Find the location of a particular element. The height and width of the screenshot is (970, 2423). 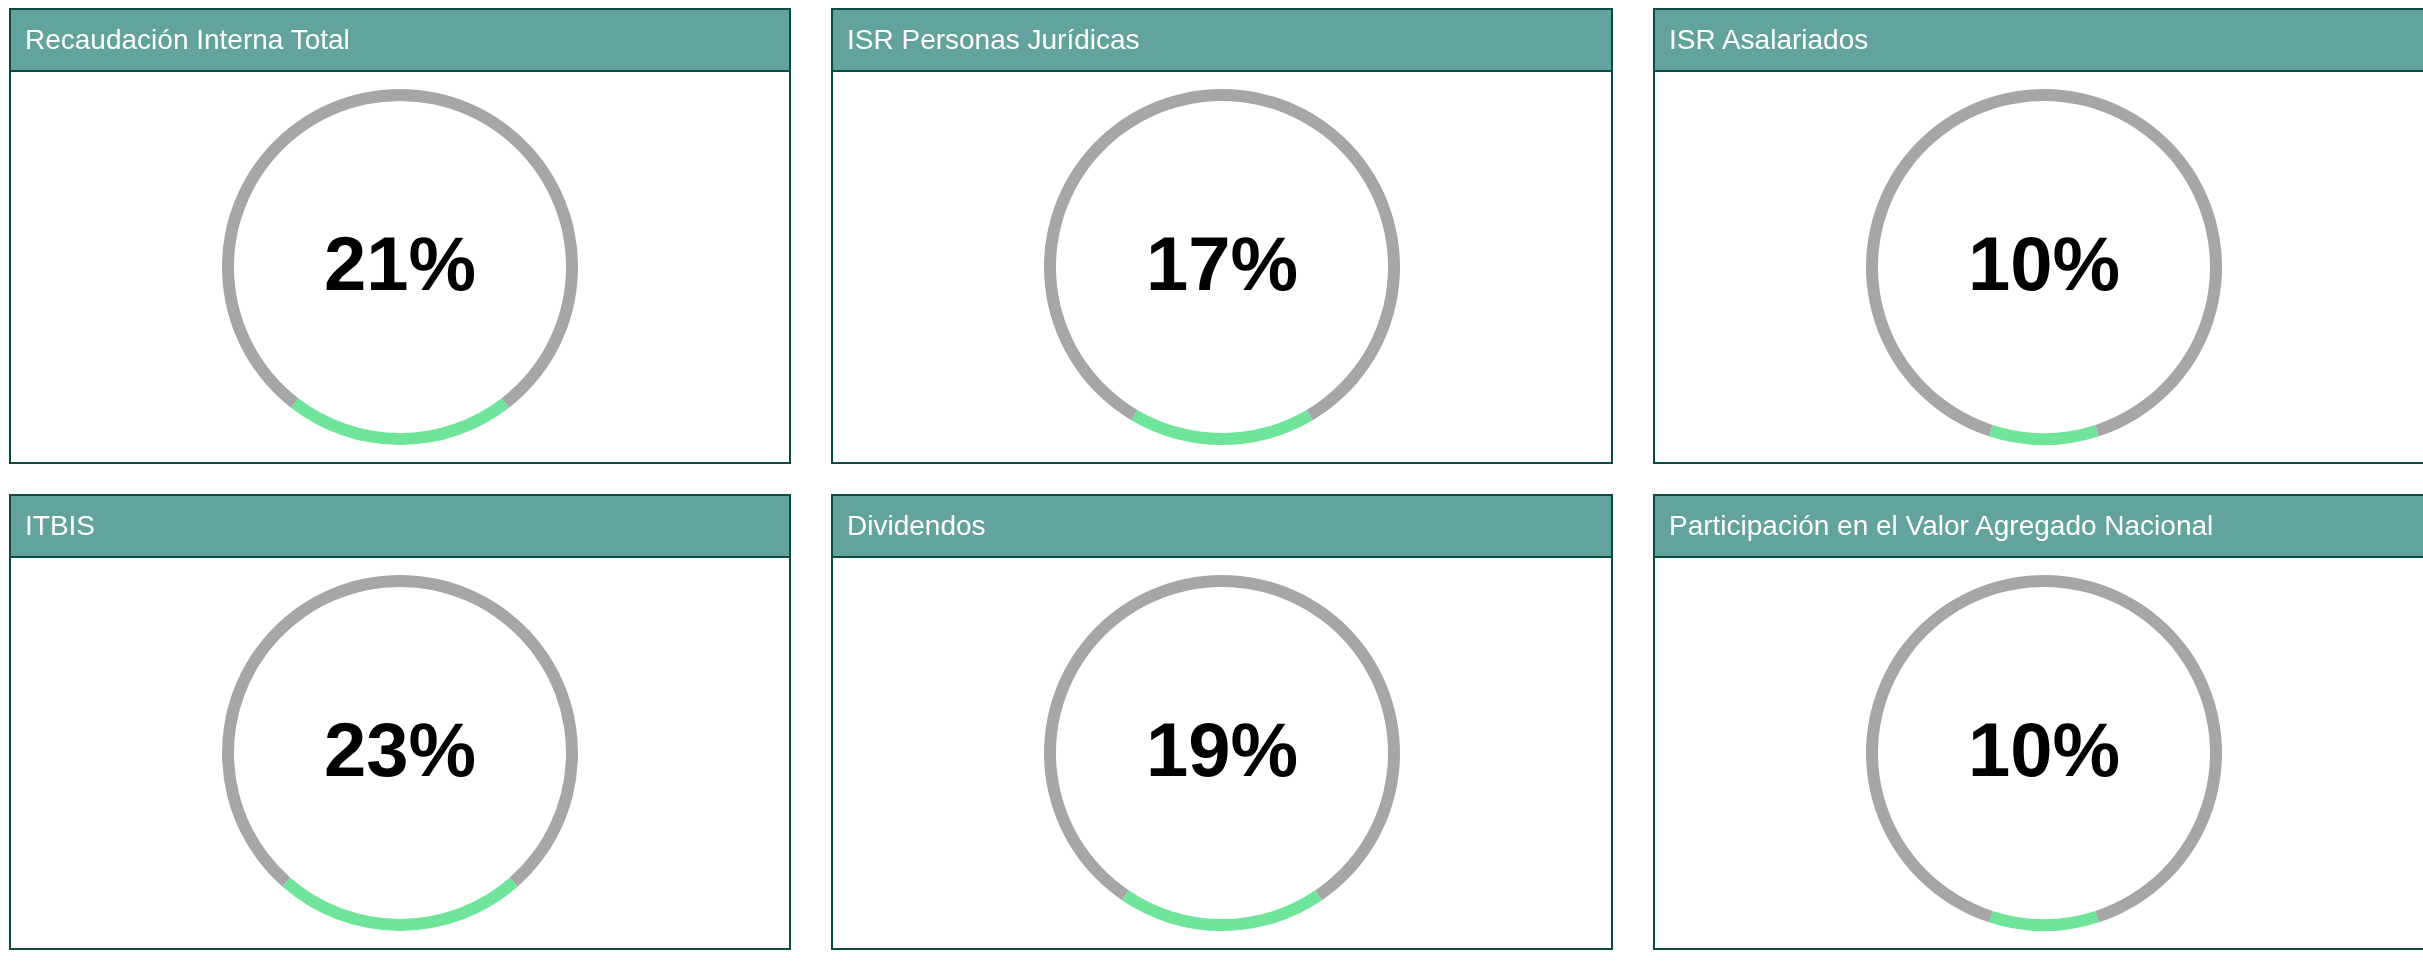

chart-title: ISR Personas Jurídicas is located at coordinates (1222, 41).